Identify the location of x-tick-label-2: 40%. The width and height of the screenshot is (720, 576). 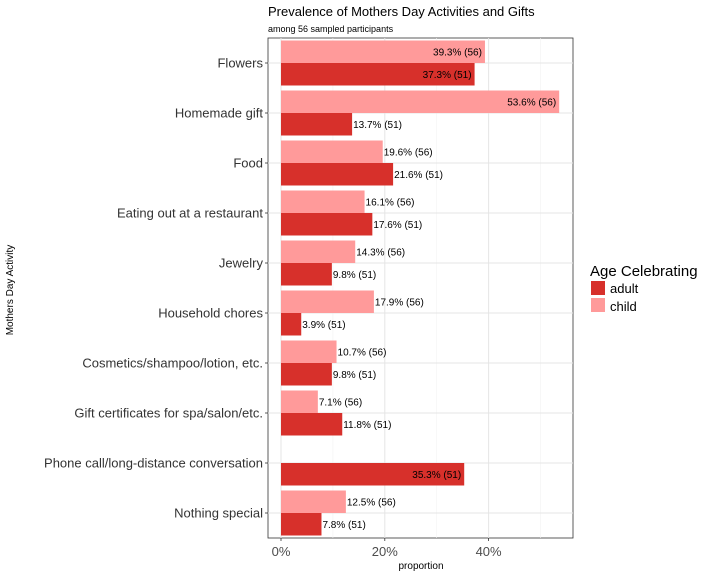
(489, 551).